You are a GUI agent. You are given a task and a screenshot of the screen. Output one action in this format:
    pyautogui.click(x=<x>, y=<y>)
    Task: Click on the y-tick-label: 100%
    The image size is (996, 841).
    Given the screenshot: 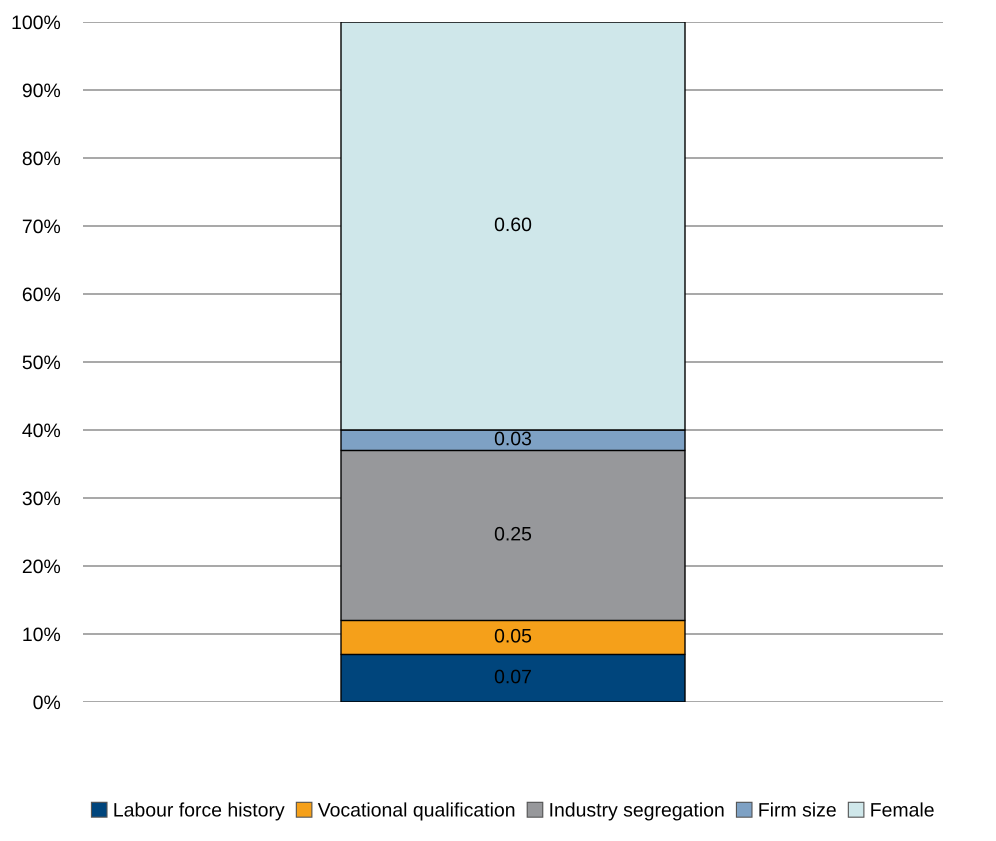 What is the action you would take?
    pyautogui.click(x=36, y=22)
    